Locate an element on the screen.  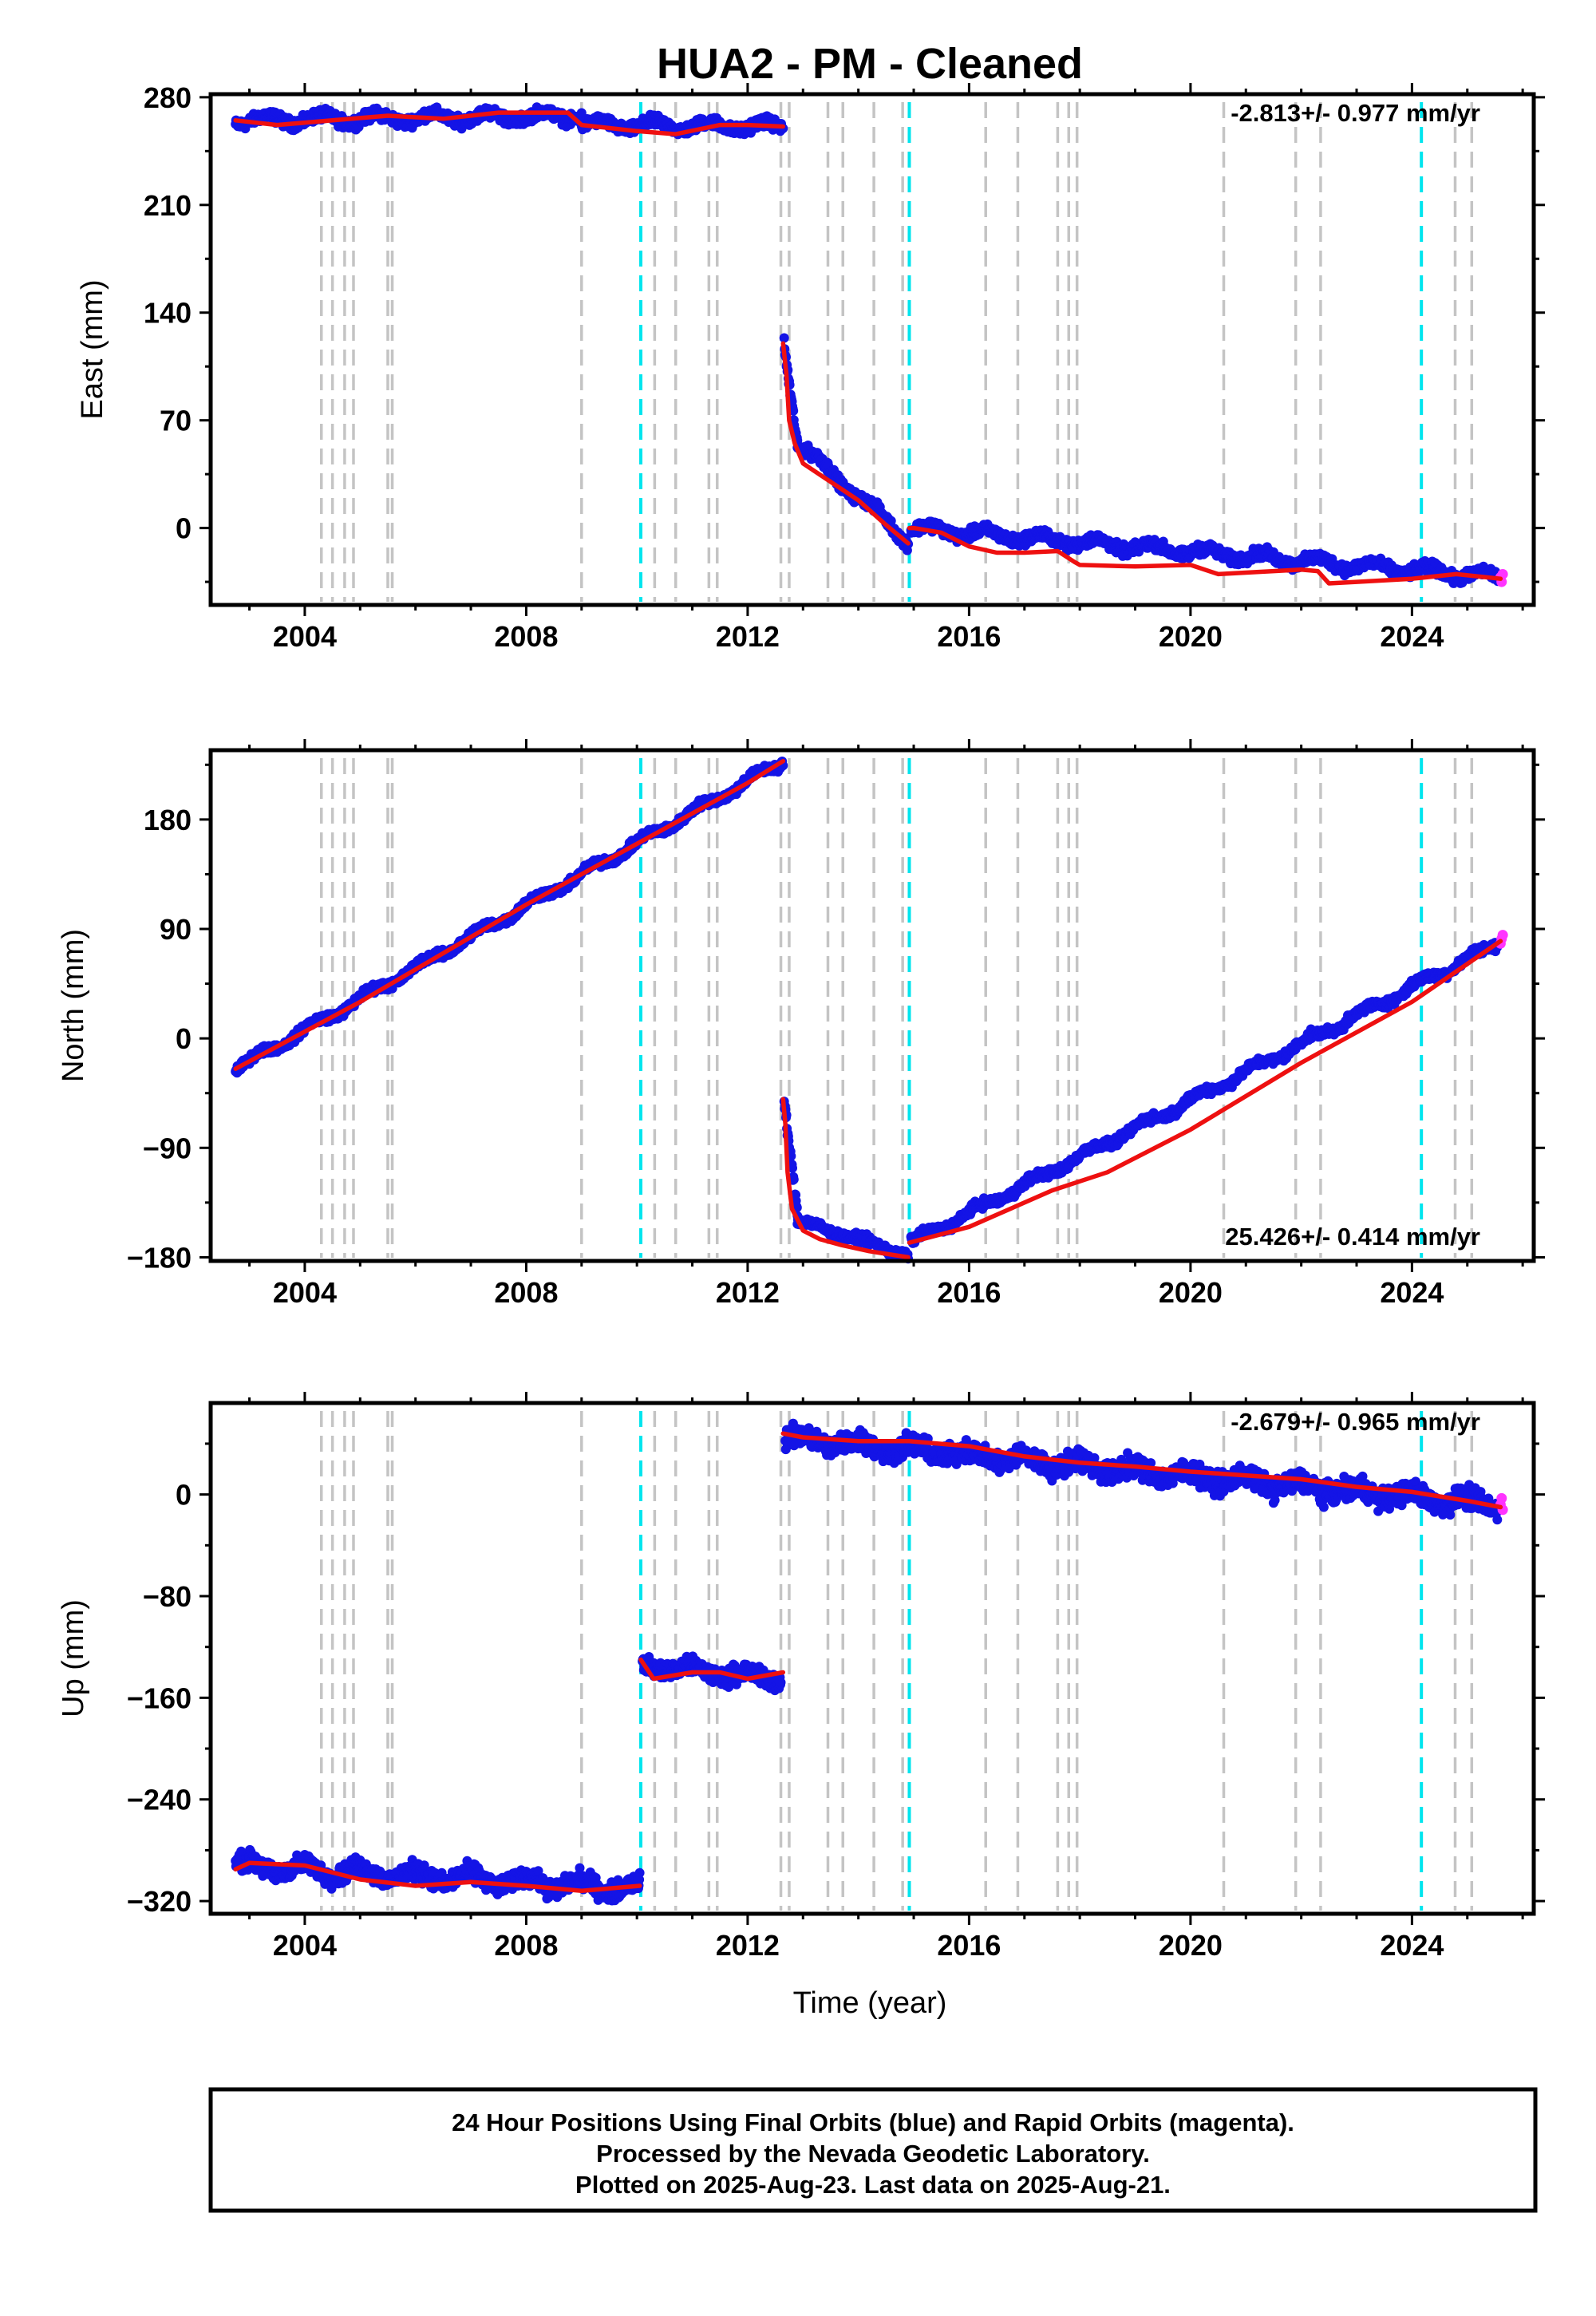
x-tick-label: 2012 is located at coordinates (748, 636).